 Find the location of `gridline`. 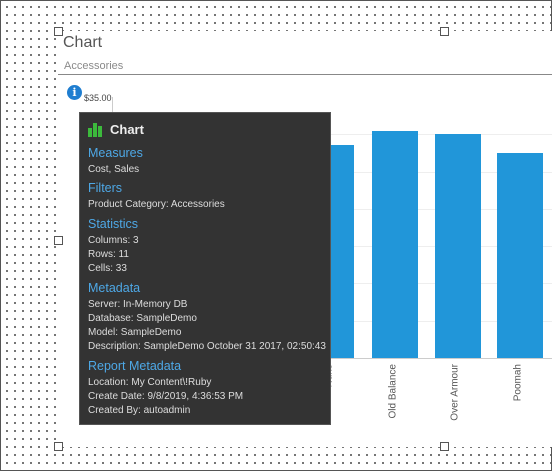

gridline is located at coordinates (332, 135).